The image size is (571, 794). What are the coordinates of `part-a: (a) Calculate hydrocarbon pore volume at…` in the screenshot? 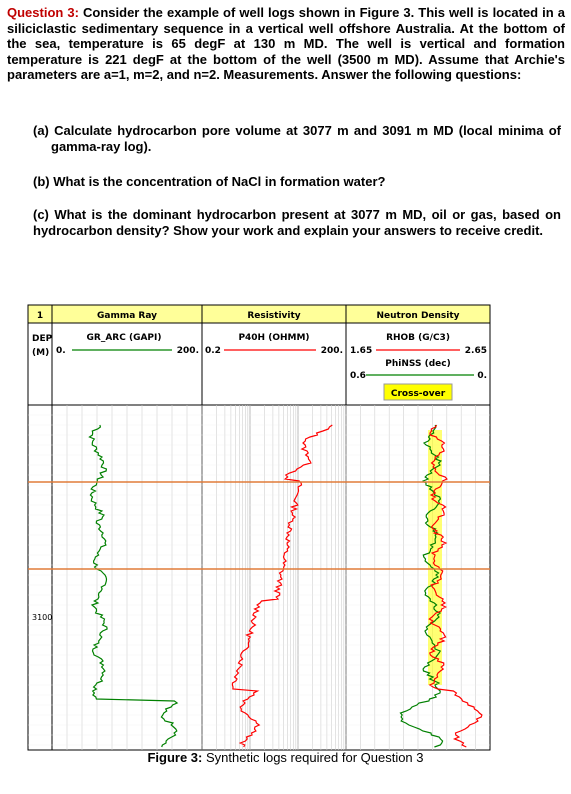 It's located at (297, 138).